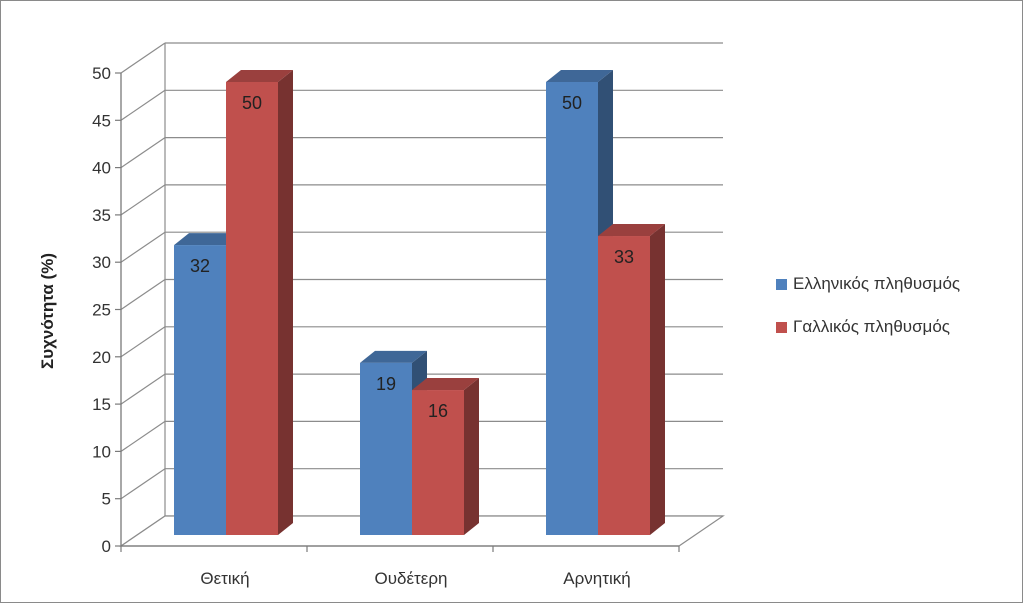 This screenshot has width=1023, height=609. I want to click on legend-label: Ελληνικός πληθυσμός, so click(876, 283).